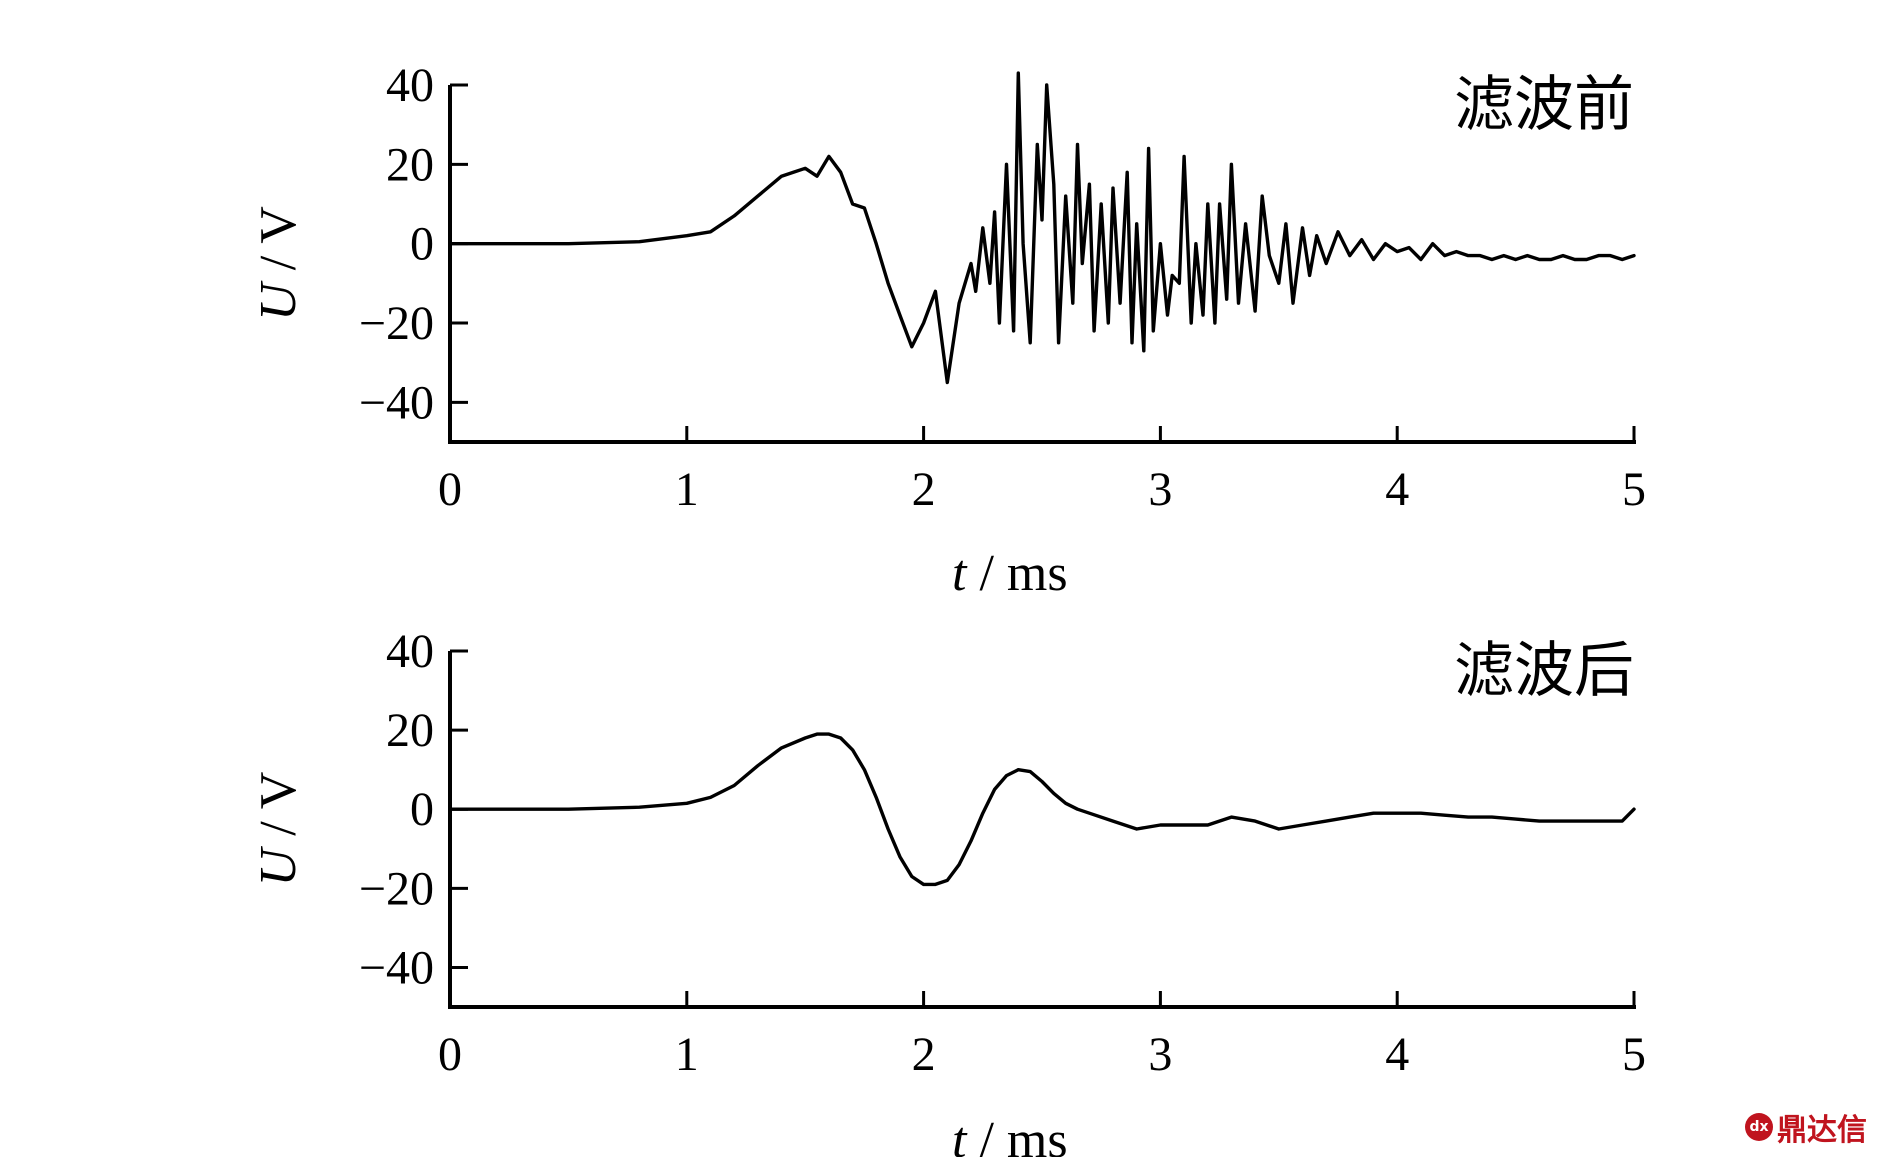 The image size is (1889, 1157). Describe the element at coordinates (1544, 671) in the screenshot. I see `panel-label: 滤波后` at that location.